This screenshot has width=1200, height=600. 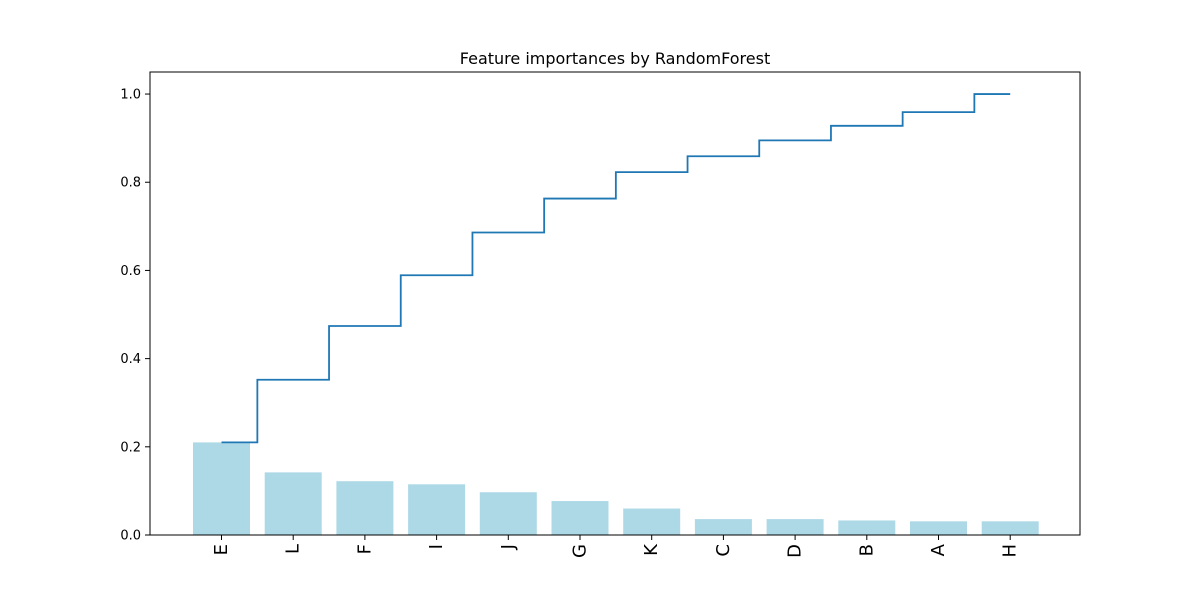 What do you see at coordinates (508, 513) in the screenshot?
I see `bar-J` at bounding box center [508, 513].